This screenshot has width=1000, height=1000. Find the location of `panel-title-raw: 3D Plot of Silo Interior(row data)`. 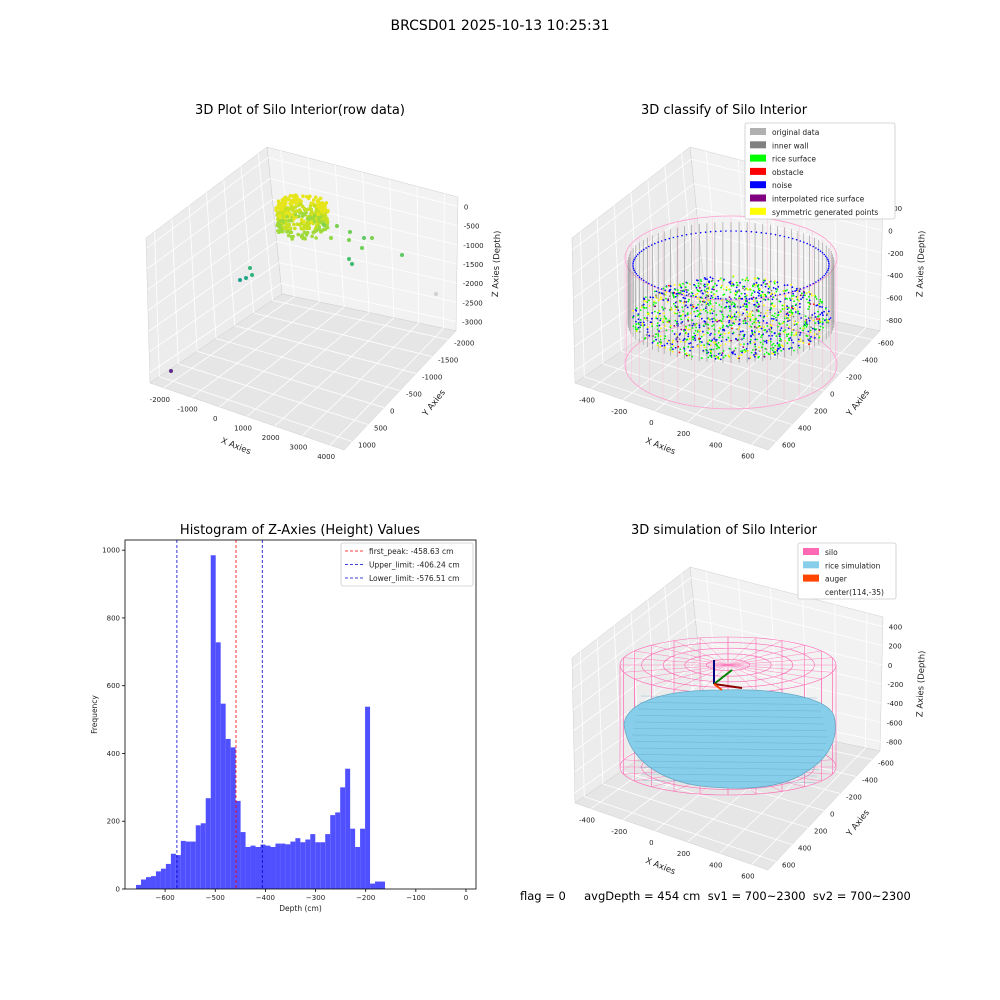

panel-title-raw: 3D Plot of Silo Interior(row data) is located at coordinates (300, 110).